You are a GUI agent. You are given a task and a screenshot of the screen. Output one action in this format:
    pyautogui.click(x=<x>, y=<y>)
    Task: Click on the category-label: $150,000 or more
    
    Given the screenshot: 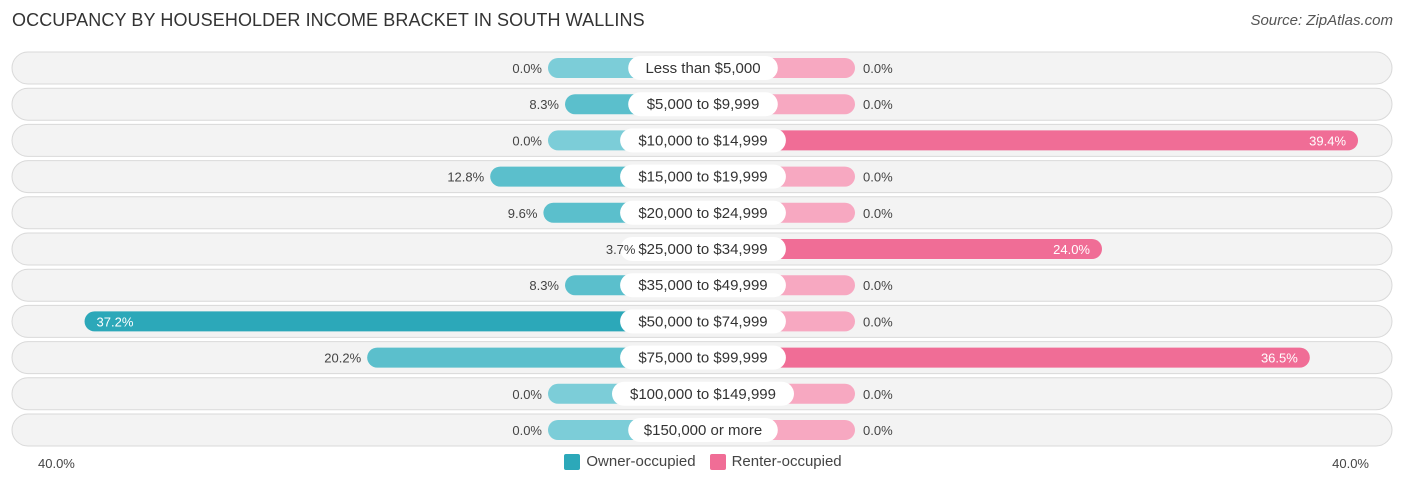 What is the action you would take?
    pyautogui.click(x=703, y=430)
    